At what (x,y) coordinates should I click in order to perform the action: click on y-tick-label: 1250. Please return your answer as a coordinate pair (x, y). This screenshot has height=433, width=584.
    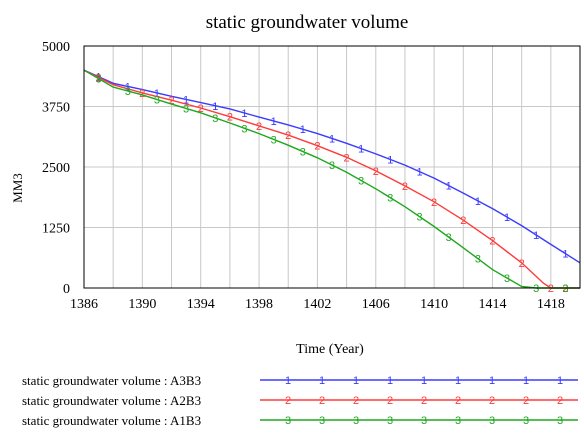
    Looking at the image, I should click on (56, 229).